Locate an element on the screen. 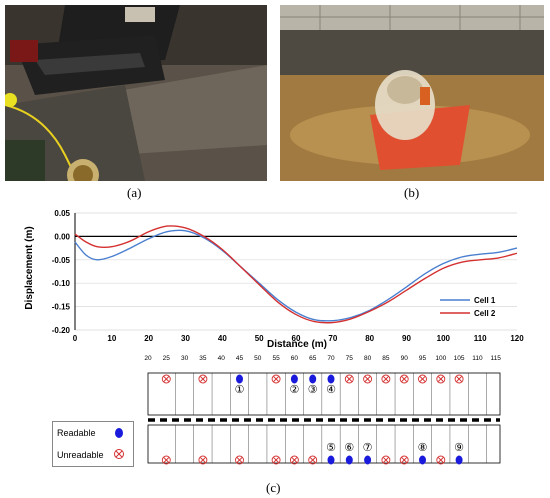 The image size is (550, 498). x-tick-label: 120 is located at coordinates (517, 338).